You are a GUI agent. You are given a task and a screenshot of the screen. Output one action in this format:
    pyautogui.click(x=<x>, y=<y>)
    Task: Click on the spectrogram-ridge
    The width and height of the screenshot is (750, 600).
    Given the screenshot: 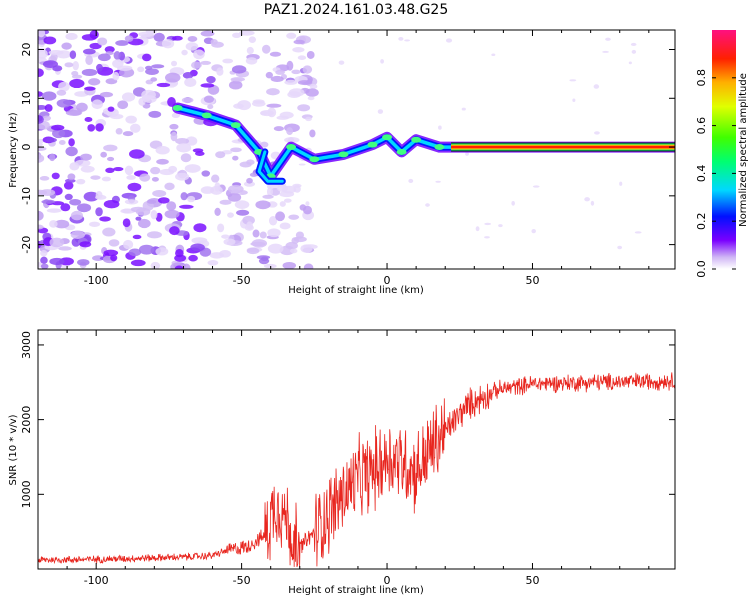 What is the action you would take?
    pyautogui.click(x=423, y=143)
    